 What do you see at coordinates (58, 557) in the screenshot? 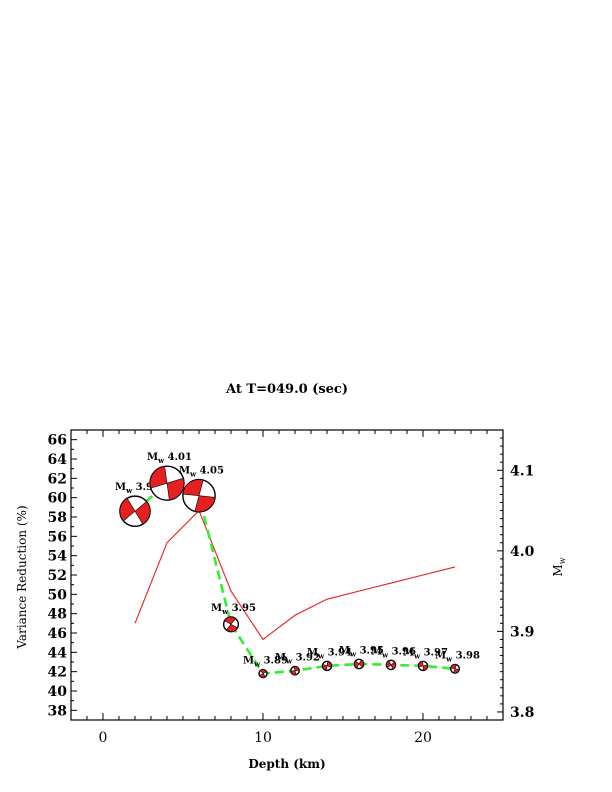
I see `y-tick-label-left: 54` at bounding box center [58, 557].